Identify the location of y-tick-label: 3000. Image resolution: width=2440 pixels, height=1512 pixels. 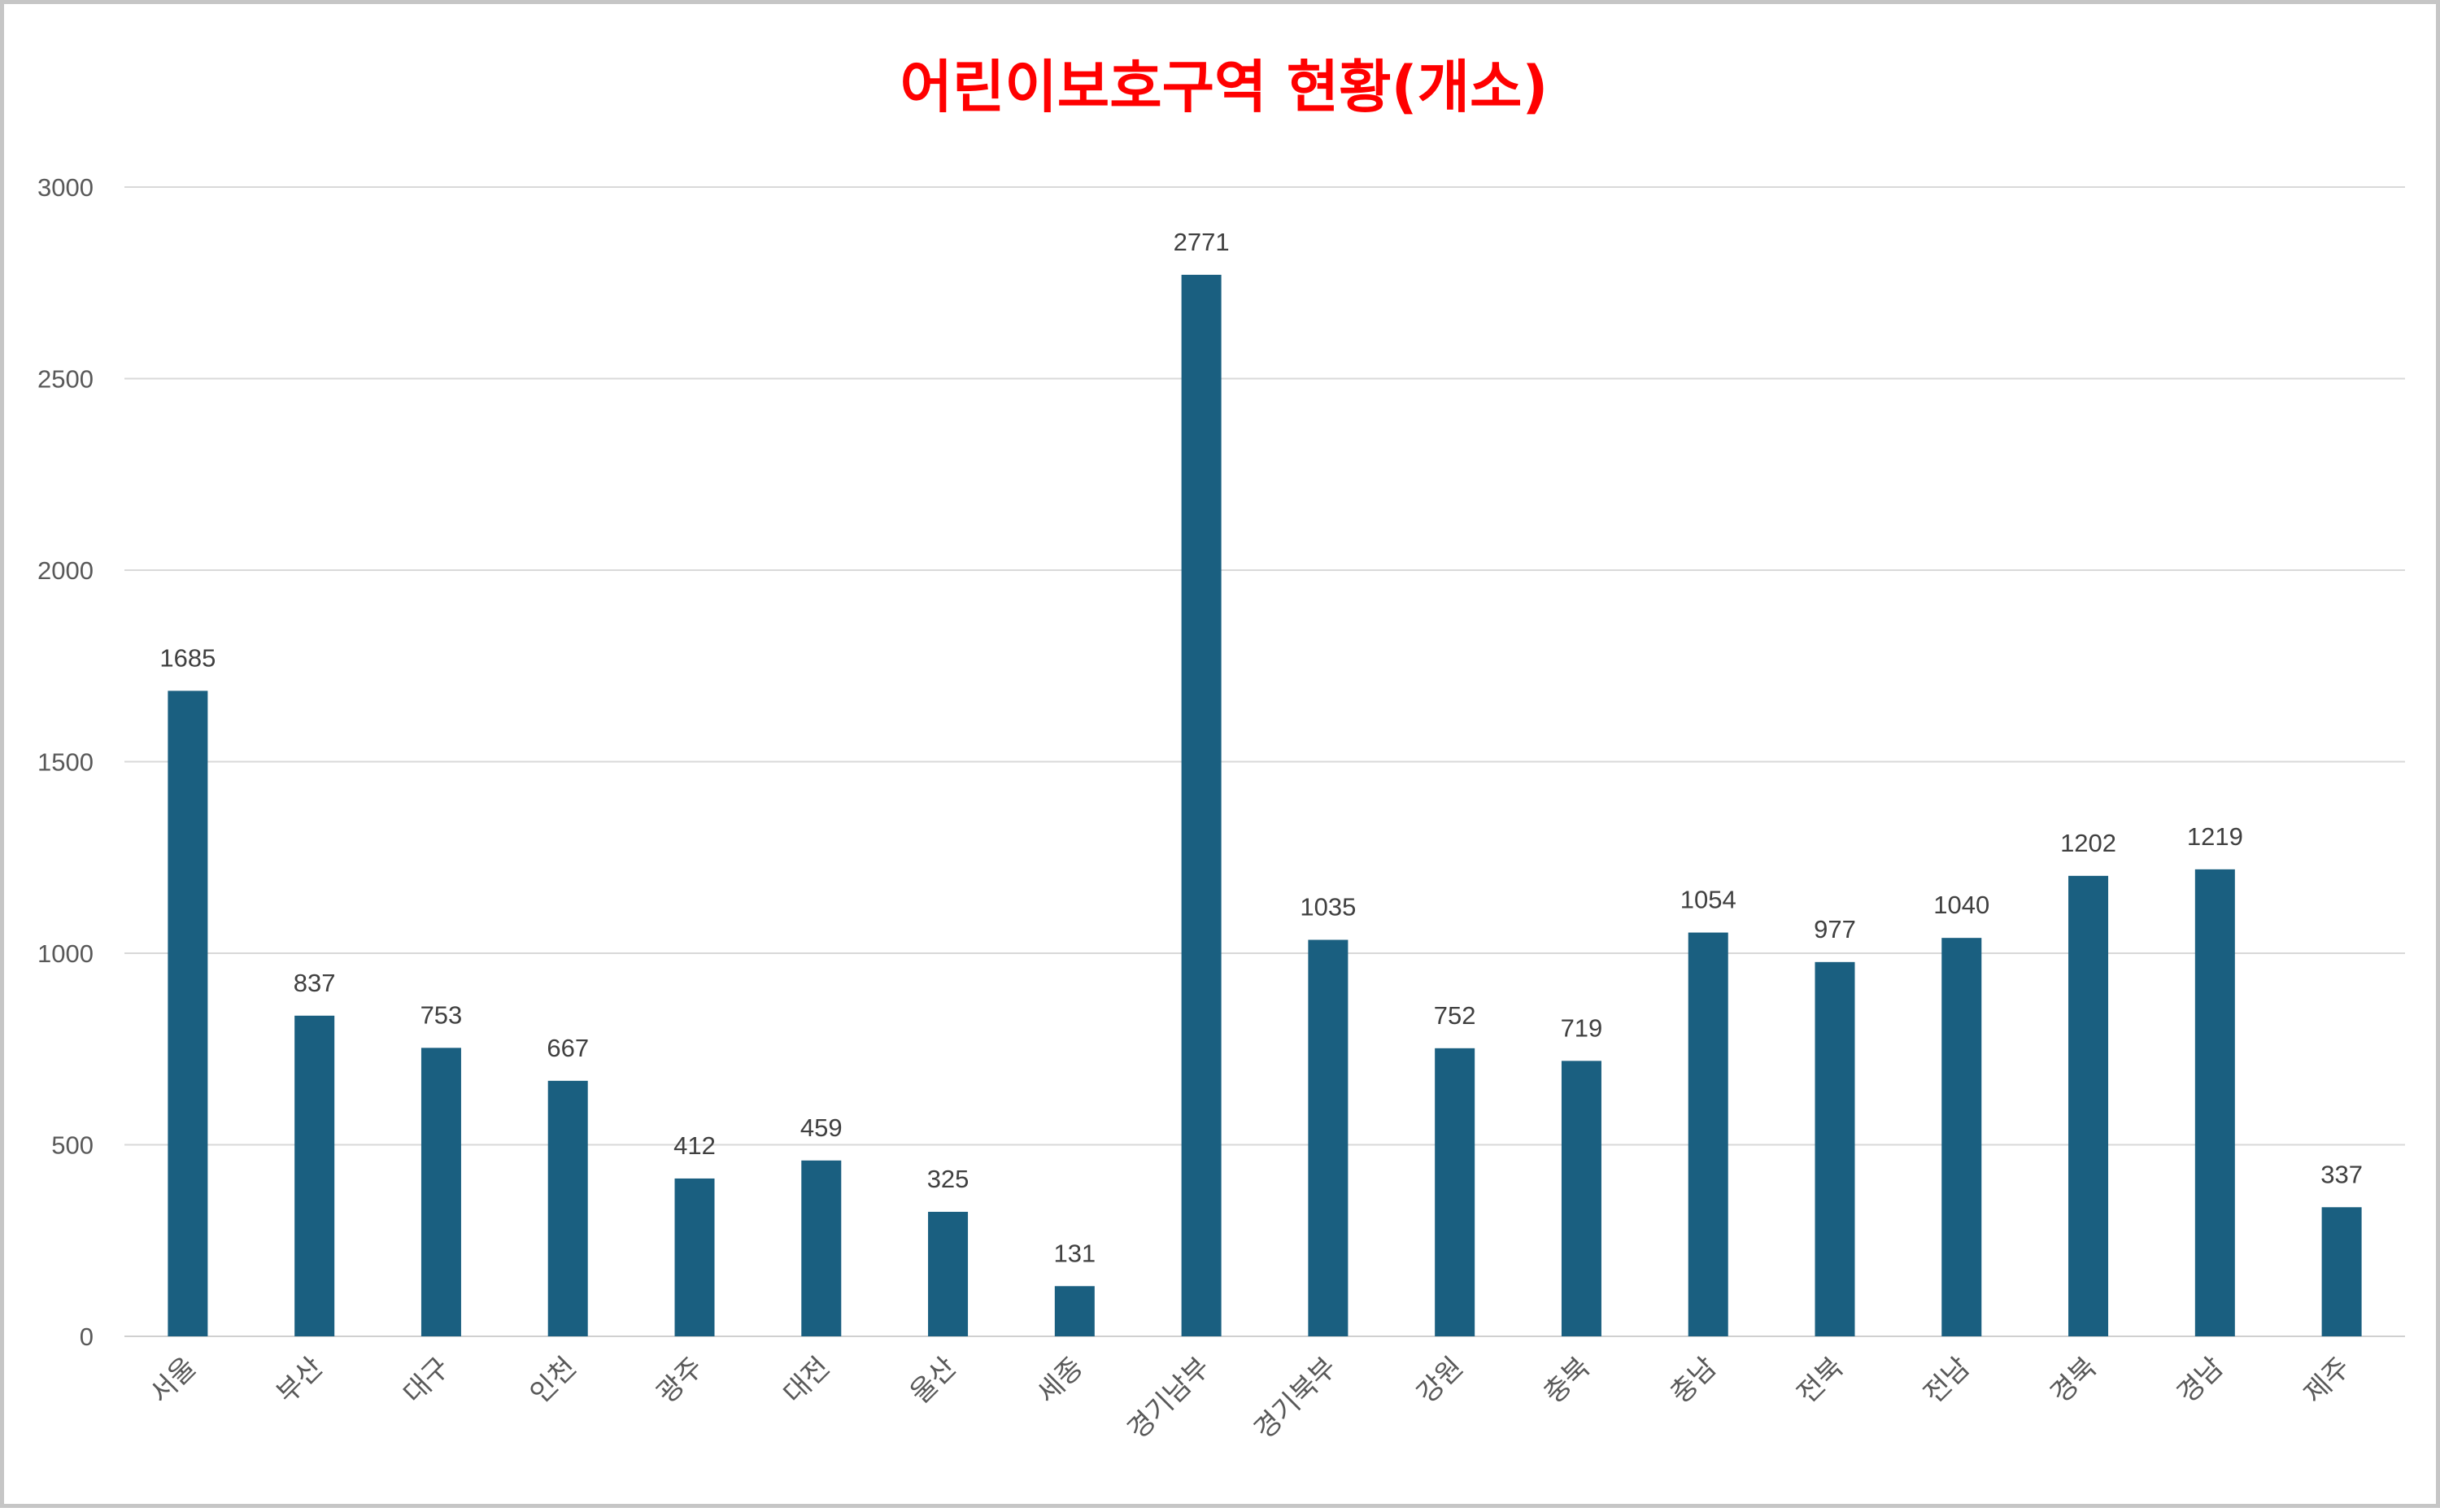
(65, 187).